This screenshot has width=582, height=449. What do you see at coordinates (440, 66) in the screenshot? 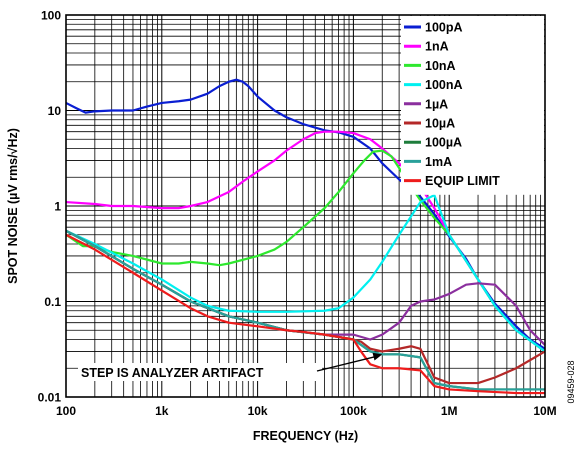
I see `legend-label: 10nA` at bounding box center [440, 66].